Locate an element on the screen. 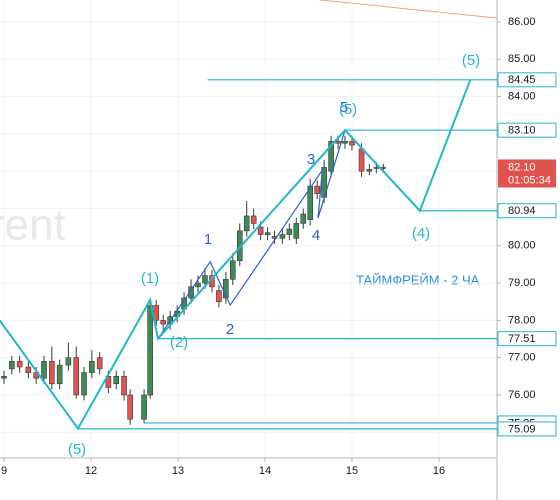 The width and height of the screenshot is (560, 500). wave-label: 1 is located at coordinates (208, 239).